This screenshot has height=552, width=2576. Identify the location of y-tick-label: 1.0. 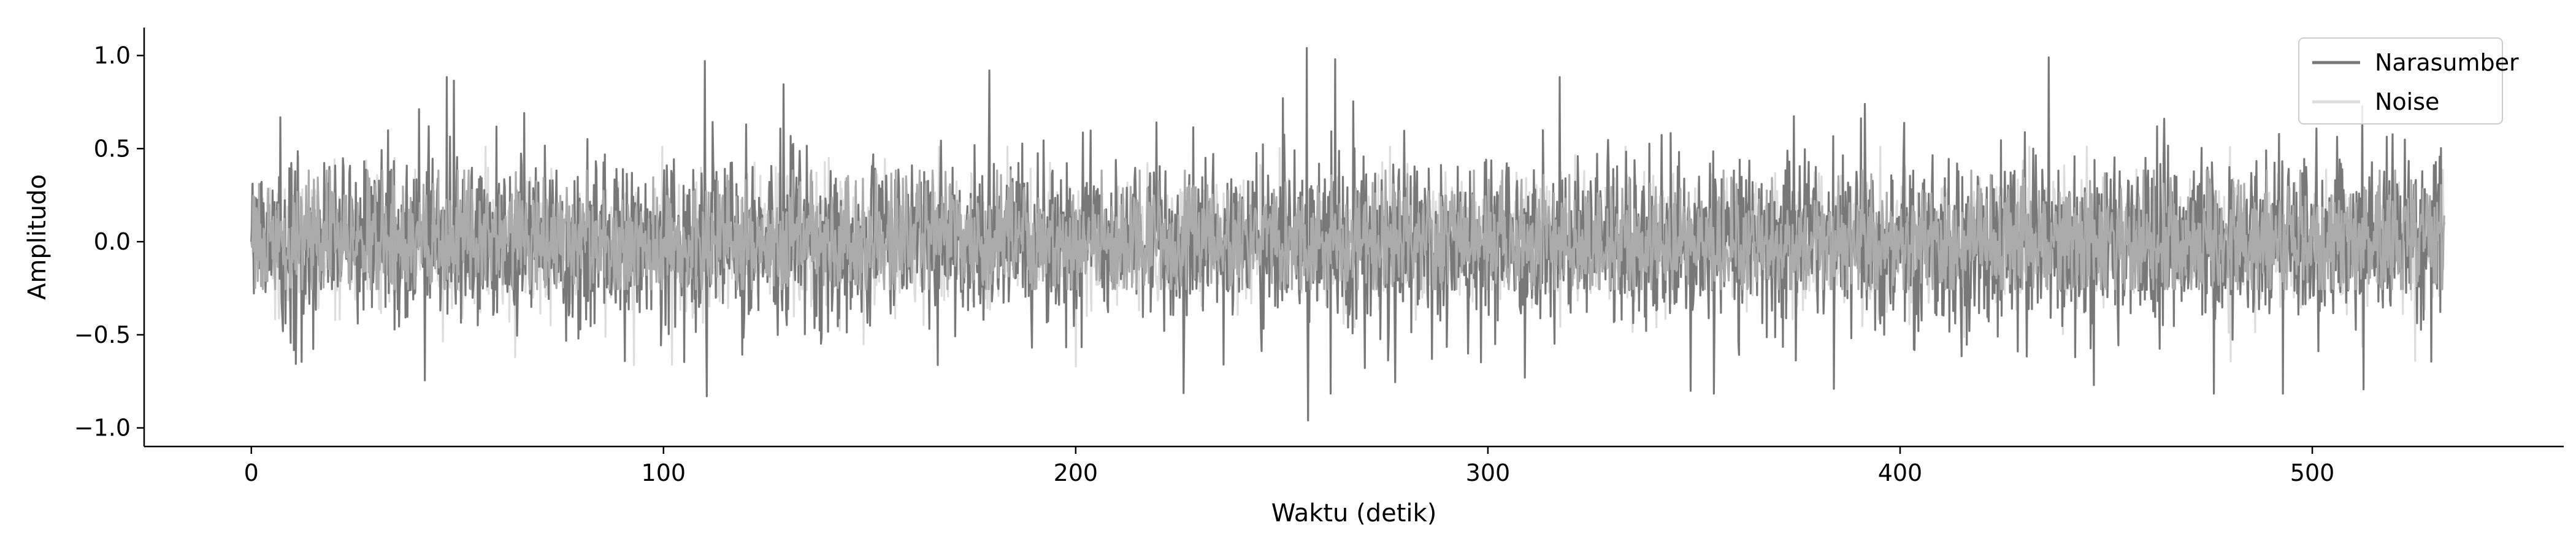
(112, 55).